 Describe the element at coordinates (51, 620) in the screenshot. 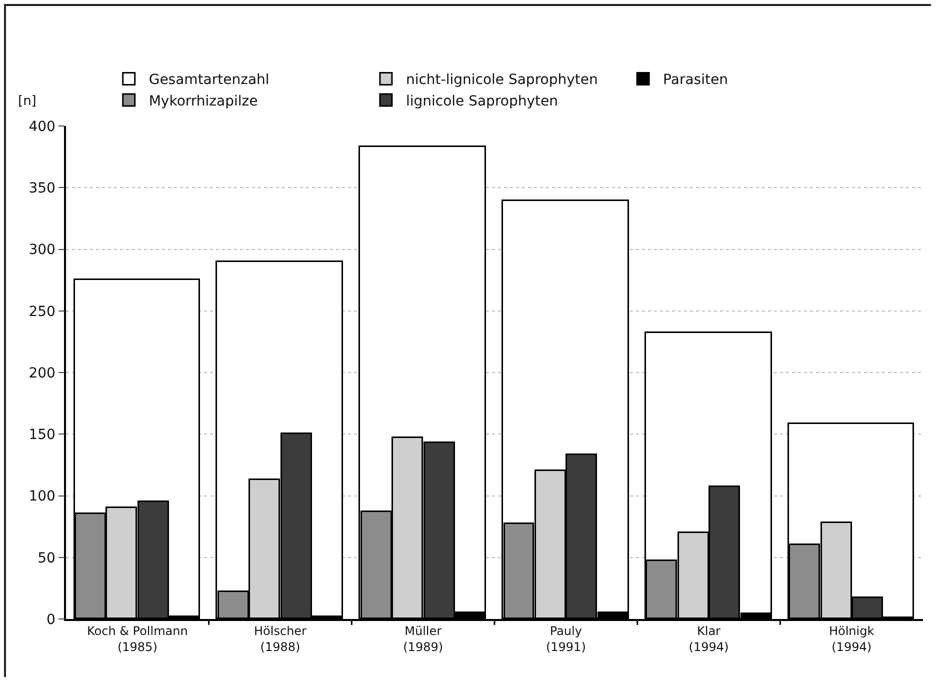

I see `y-tick-label: 0` at that location.